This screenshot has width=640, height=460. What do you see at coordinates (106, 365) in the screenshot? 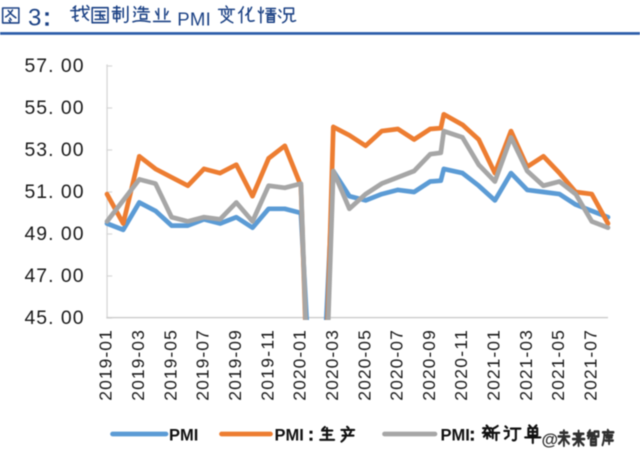
I see `svg-text: 2019-01` at bounding box center [106, 365].